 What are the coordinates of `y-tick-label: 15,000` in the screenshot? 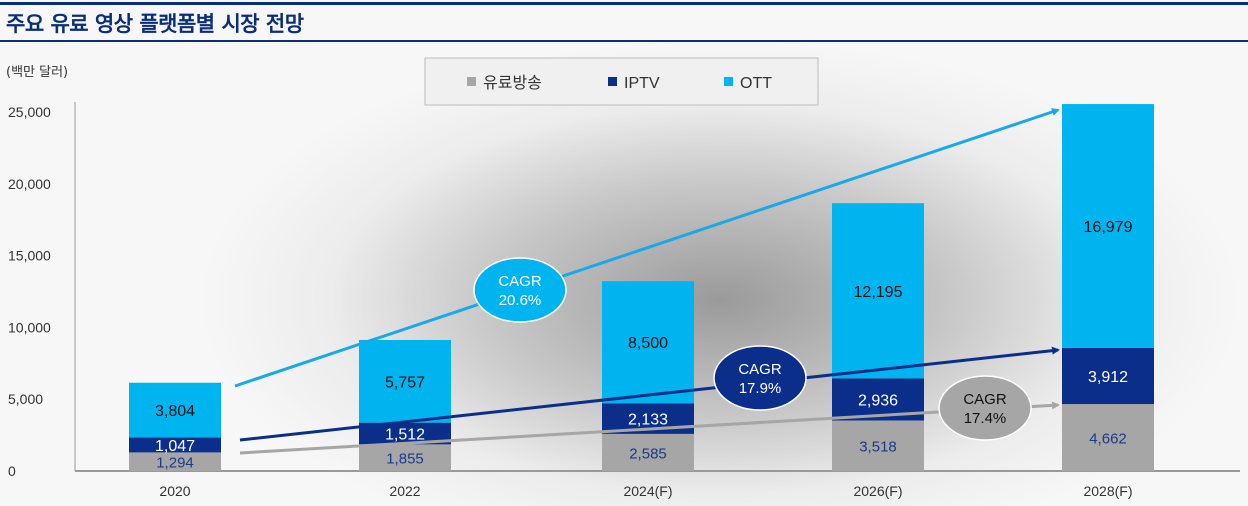 It's located at (29, 256).